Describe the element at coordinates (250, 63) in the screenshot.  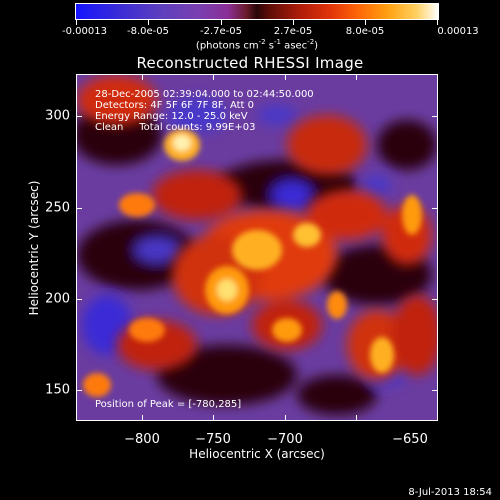
I see `plot-title: Reconstructed RHESSI Image` at that location.